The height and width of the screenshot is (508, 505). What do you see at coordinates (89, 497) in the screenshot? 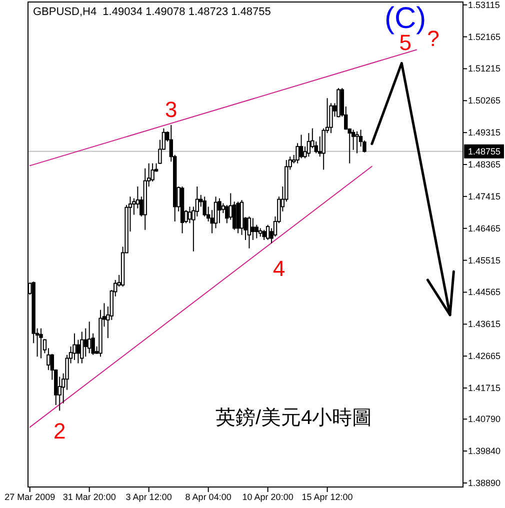
I see `x-tick-label: 31 Mar 20:00` at bounding box center [89, 497].